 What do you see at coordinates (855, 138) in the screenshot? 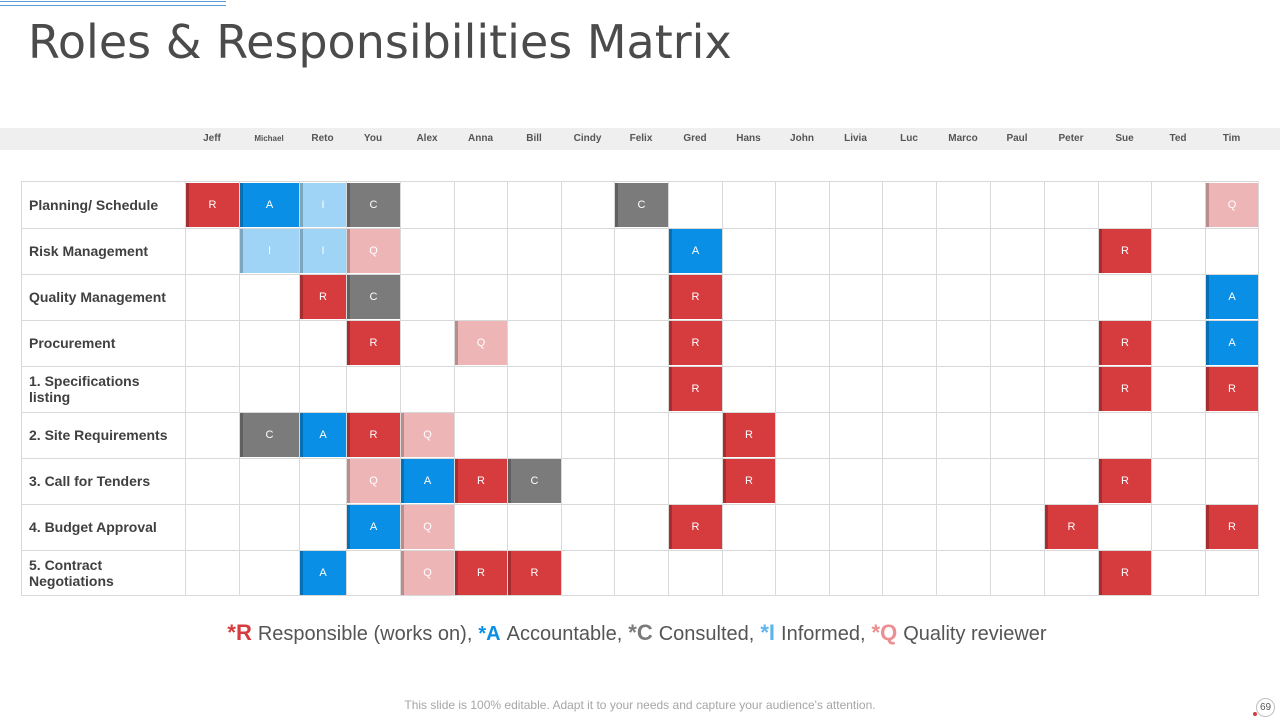
I see `column-header-livia: Livia` at bounding box center [855, 138].